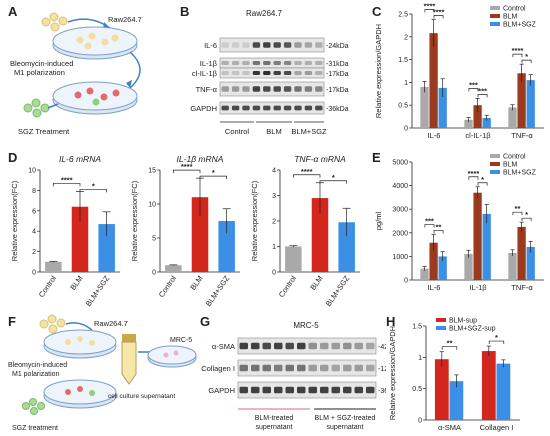 The height and width of the screenshot is (436, 550). What do you see at coordinates (79, 326) in the screenshot?
I see `arrow-icon` at bounding box center [79, 326].